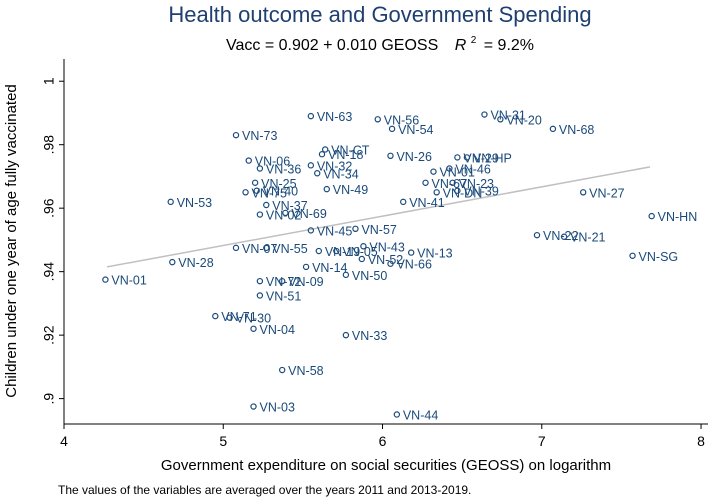  I want to click on data-point-label: VN-32, so click(334, 166).